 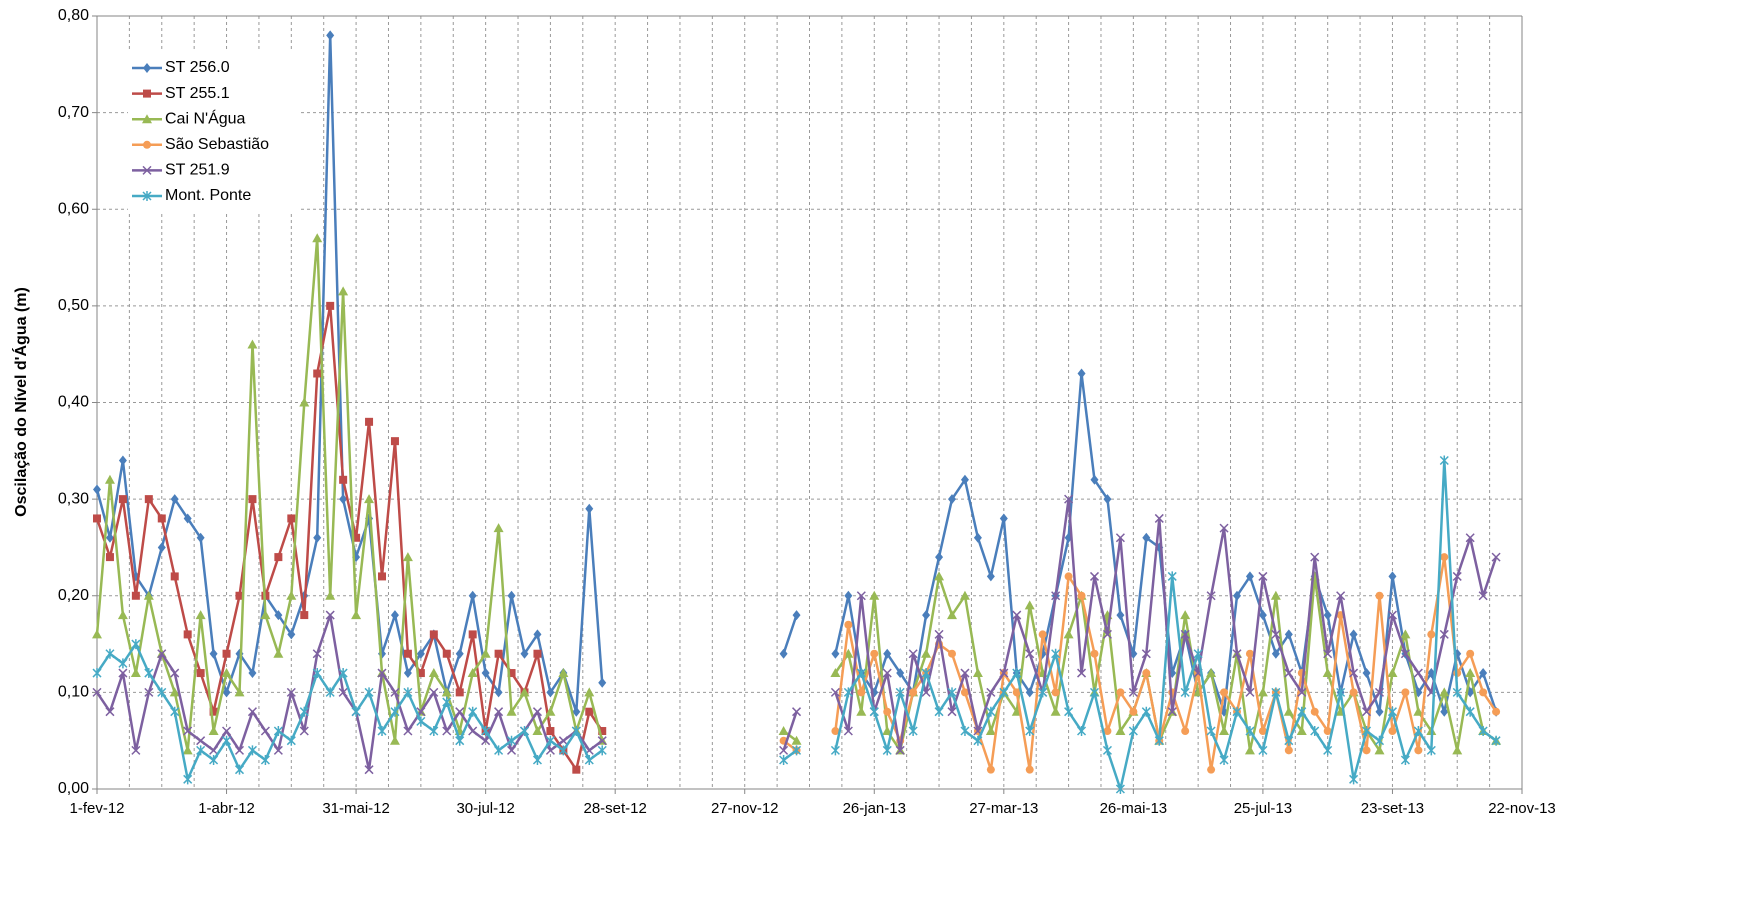 What do you see at coordinates (208, 195) in the screenshot?
I see `legend-label: Mont. Ponte` at bounding box center [208, 195].